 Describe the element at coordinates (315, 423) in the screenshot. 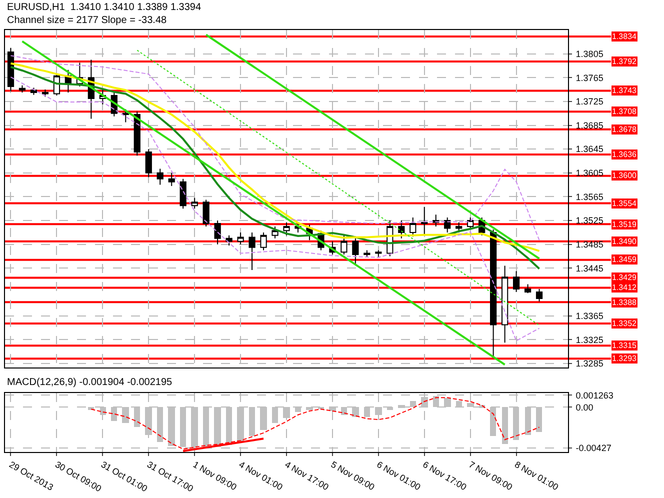

I see `line-series` at that location.